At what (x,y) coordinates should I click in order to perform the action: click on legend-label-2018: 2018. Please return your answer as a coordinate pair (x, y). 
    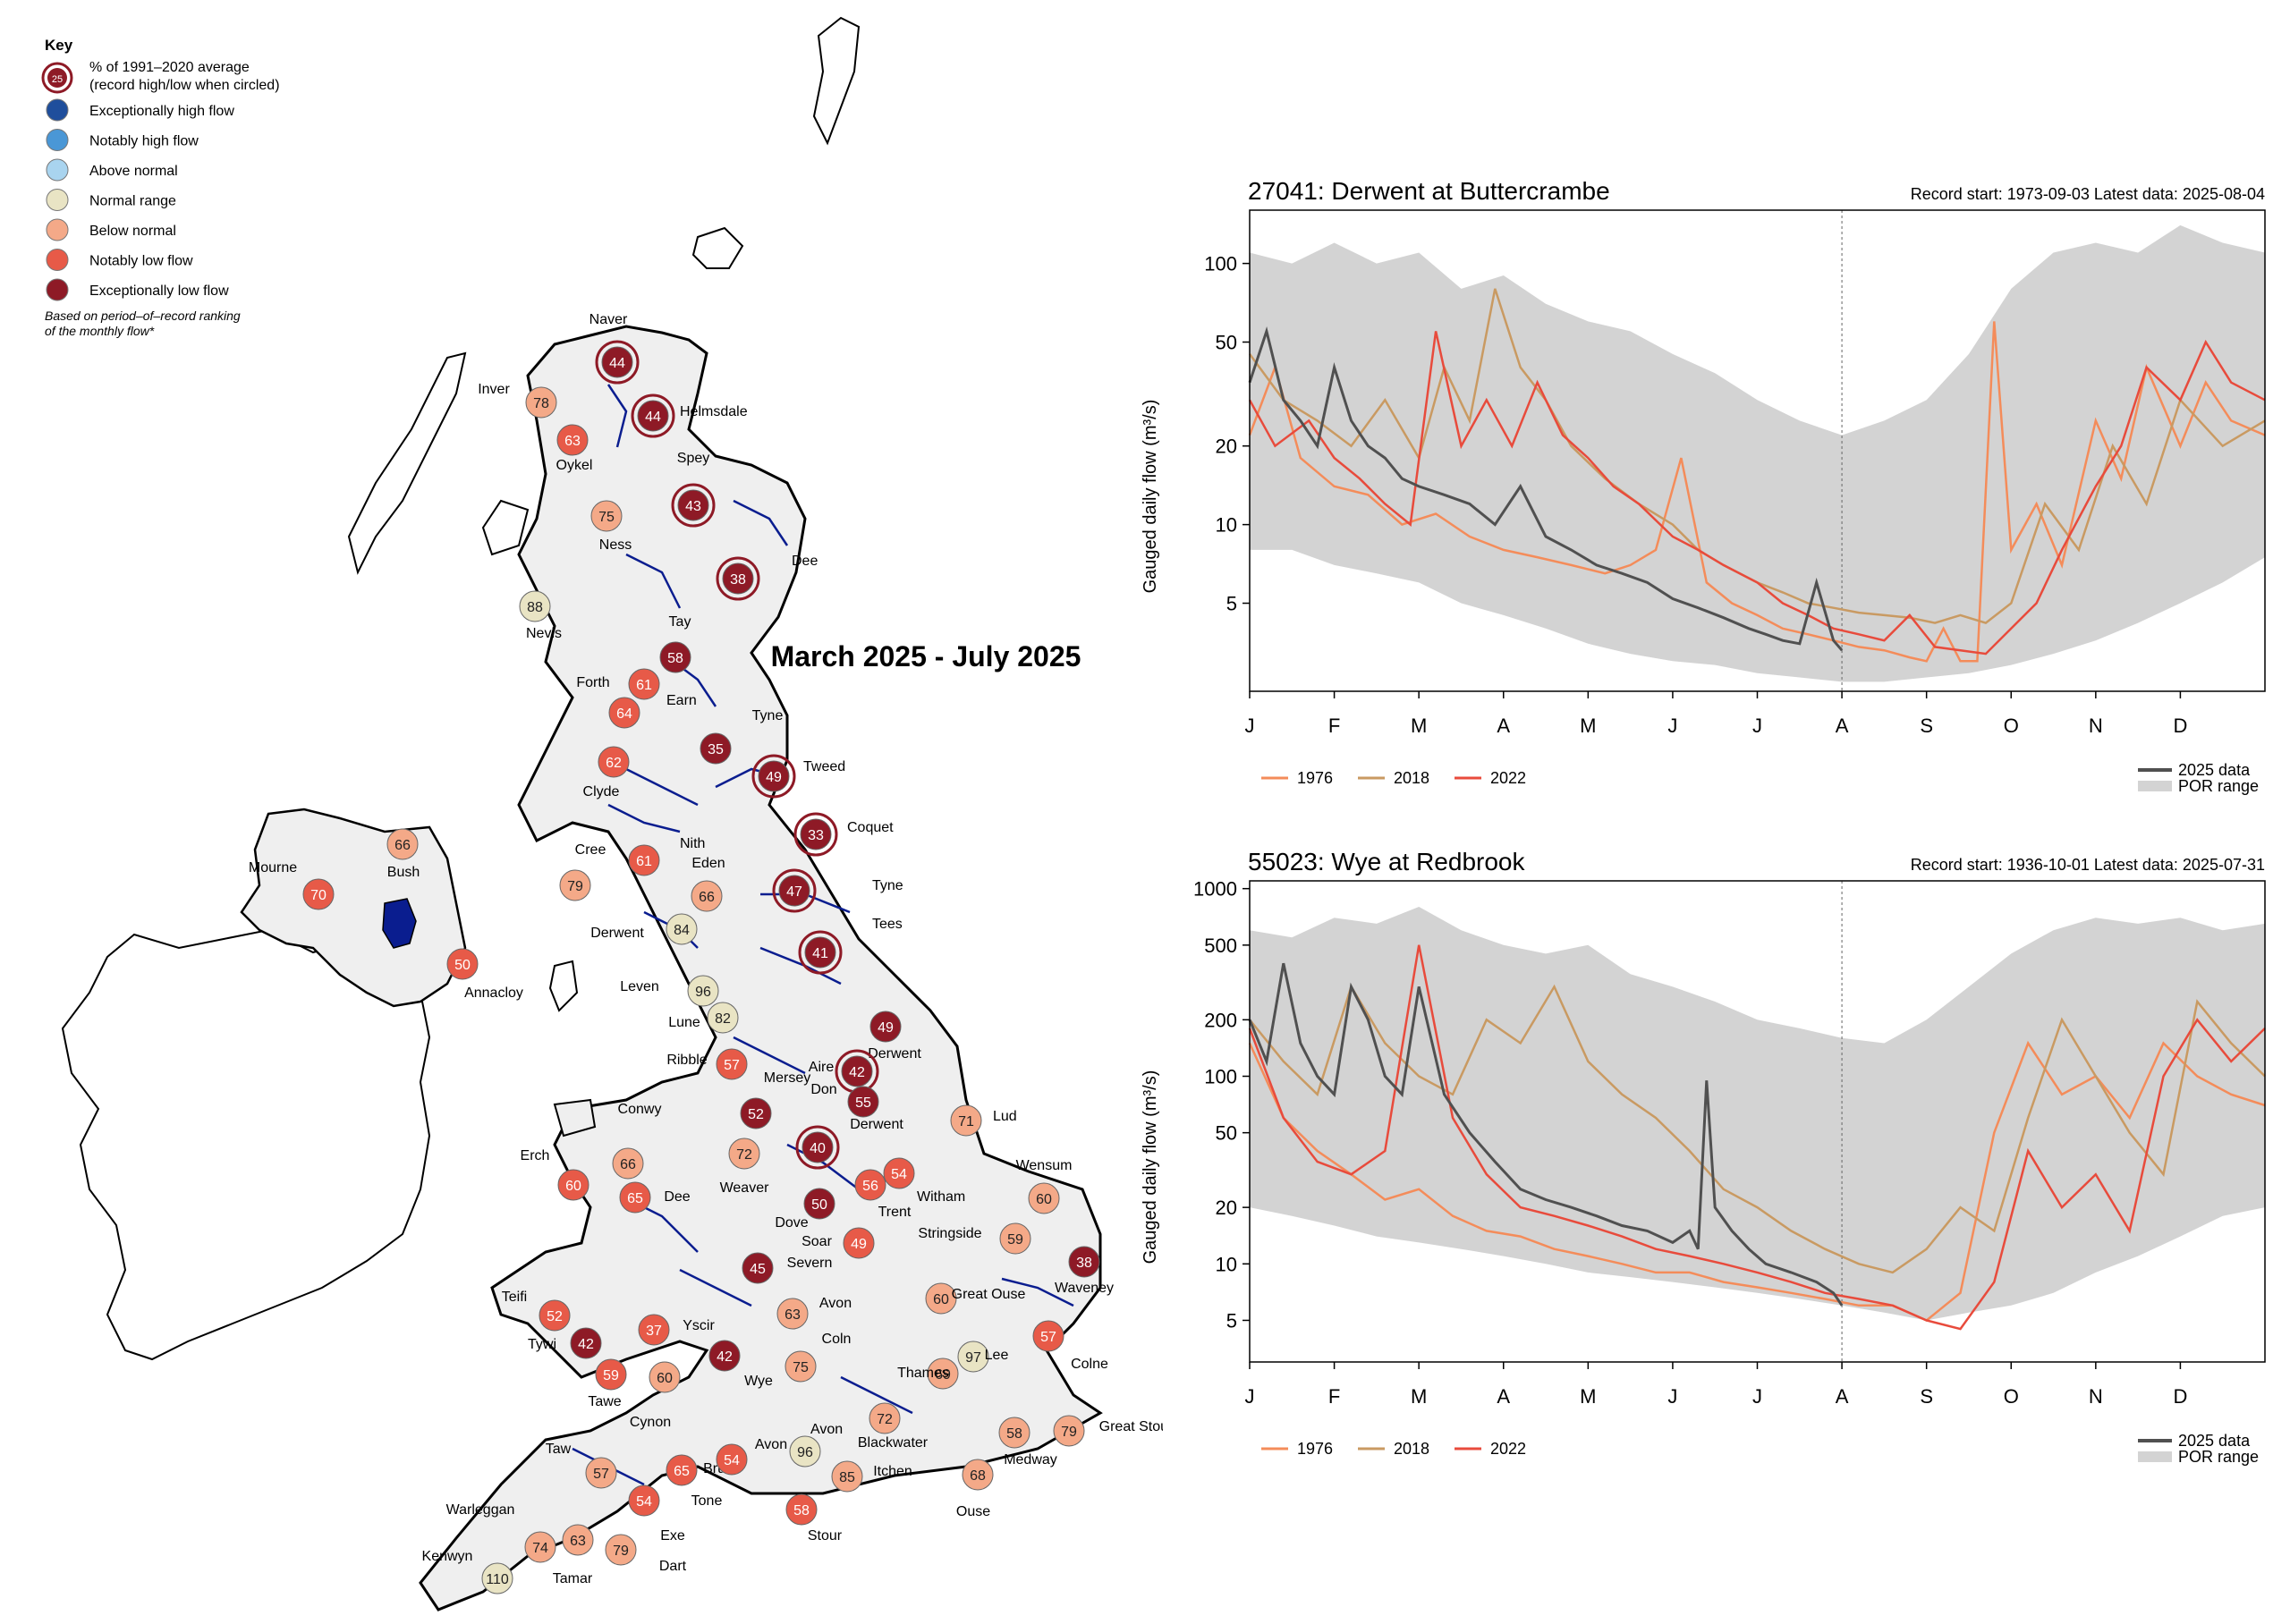
    Looking at the image, I should click on (1411, 778).